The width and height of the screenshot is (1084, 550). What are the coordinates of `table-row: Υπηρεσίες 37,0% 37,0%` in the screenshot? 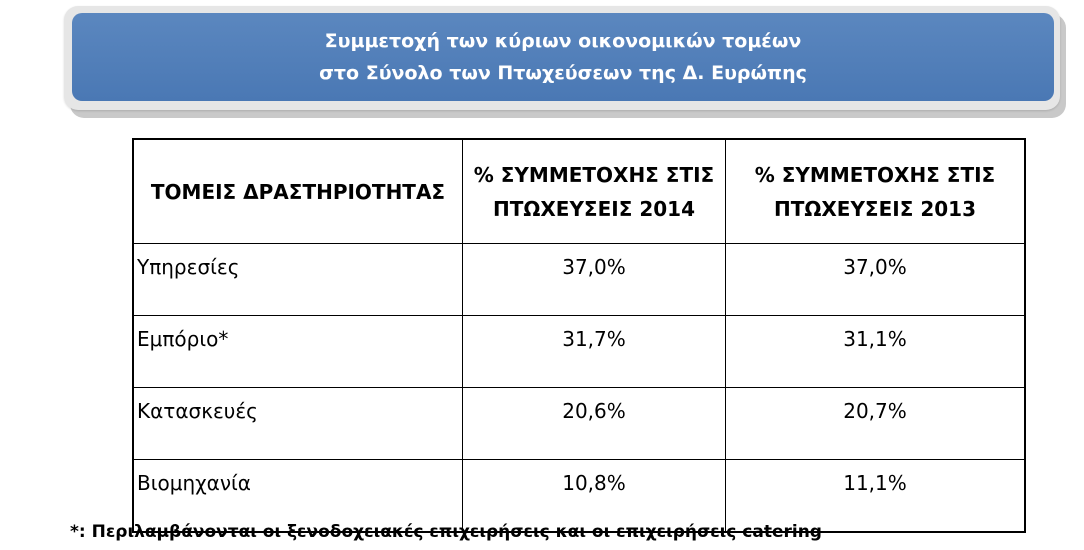 It's located at (579, 279).